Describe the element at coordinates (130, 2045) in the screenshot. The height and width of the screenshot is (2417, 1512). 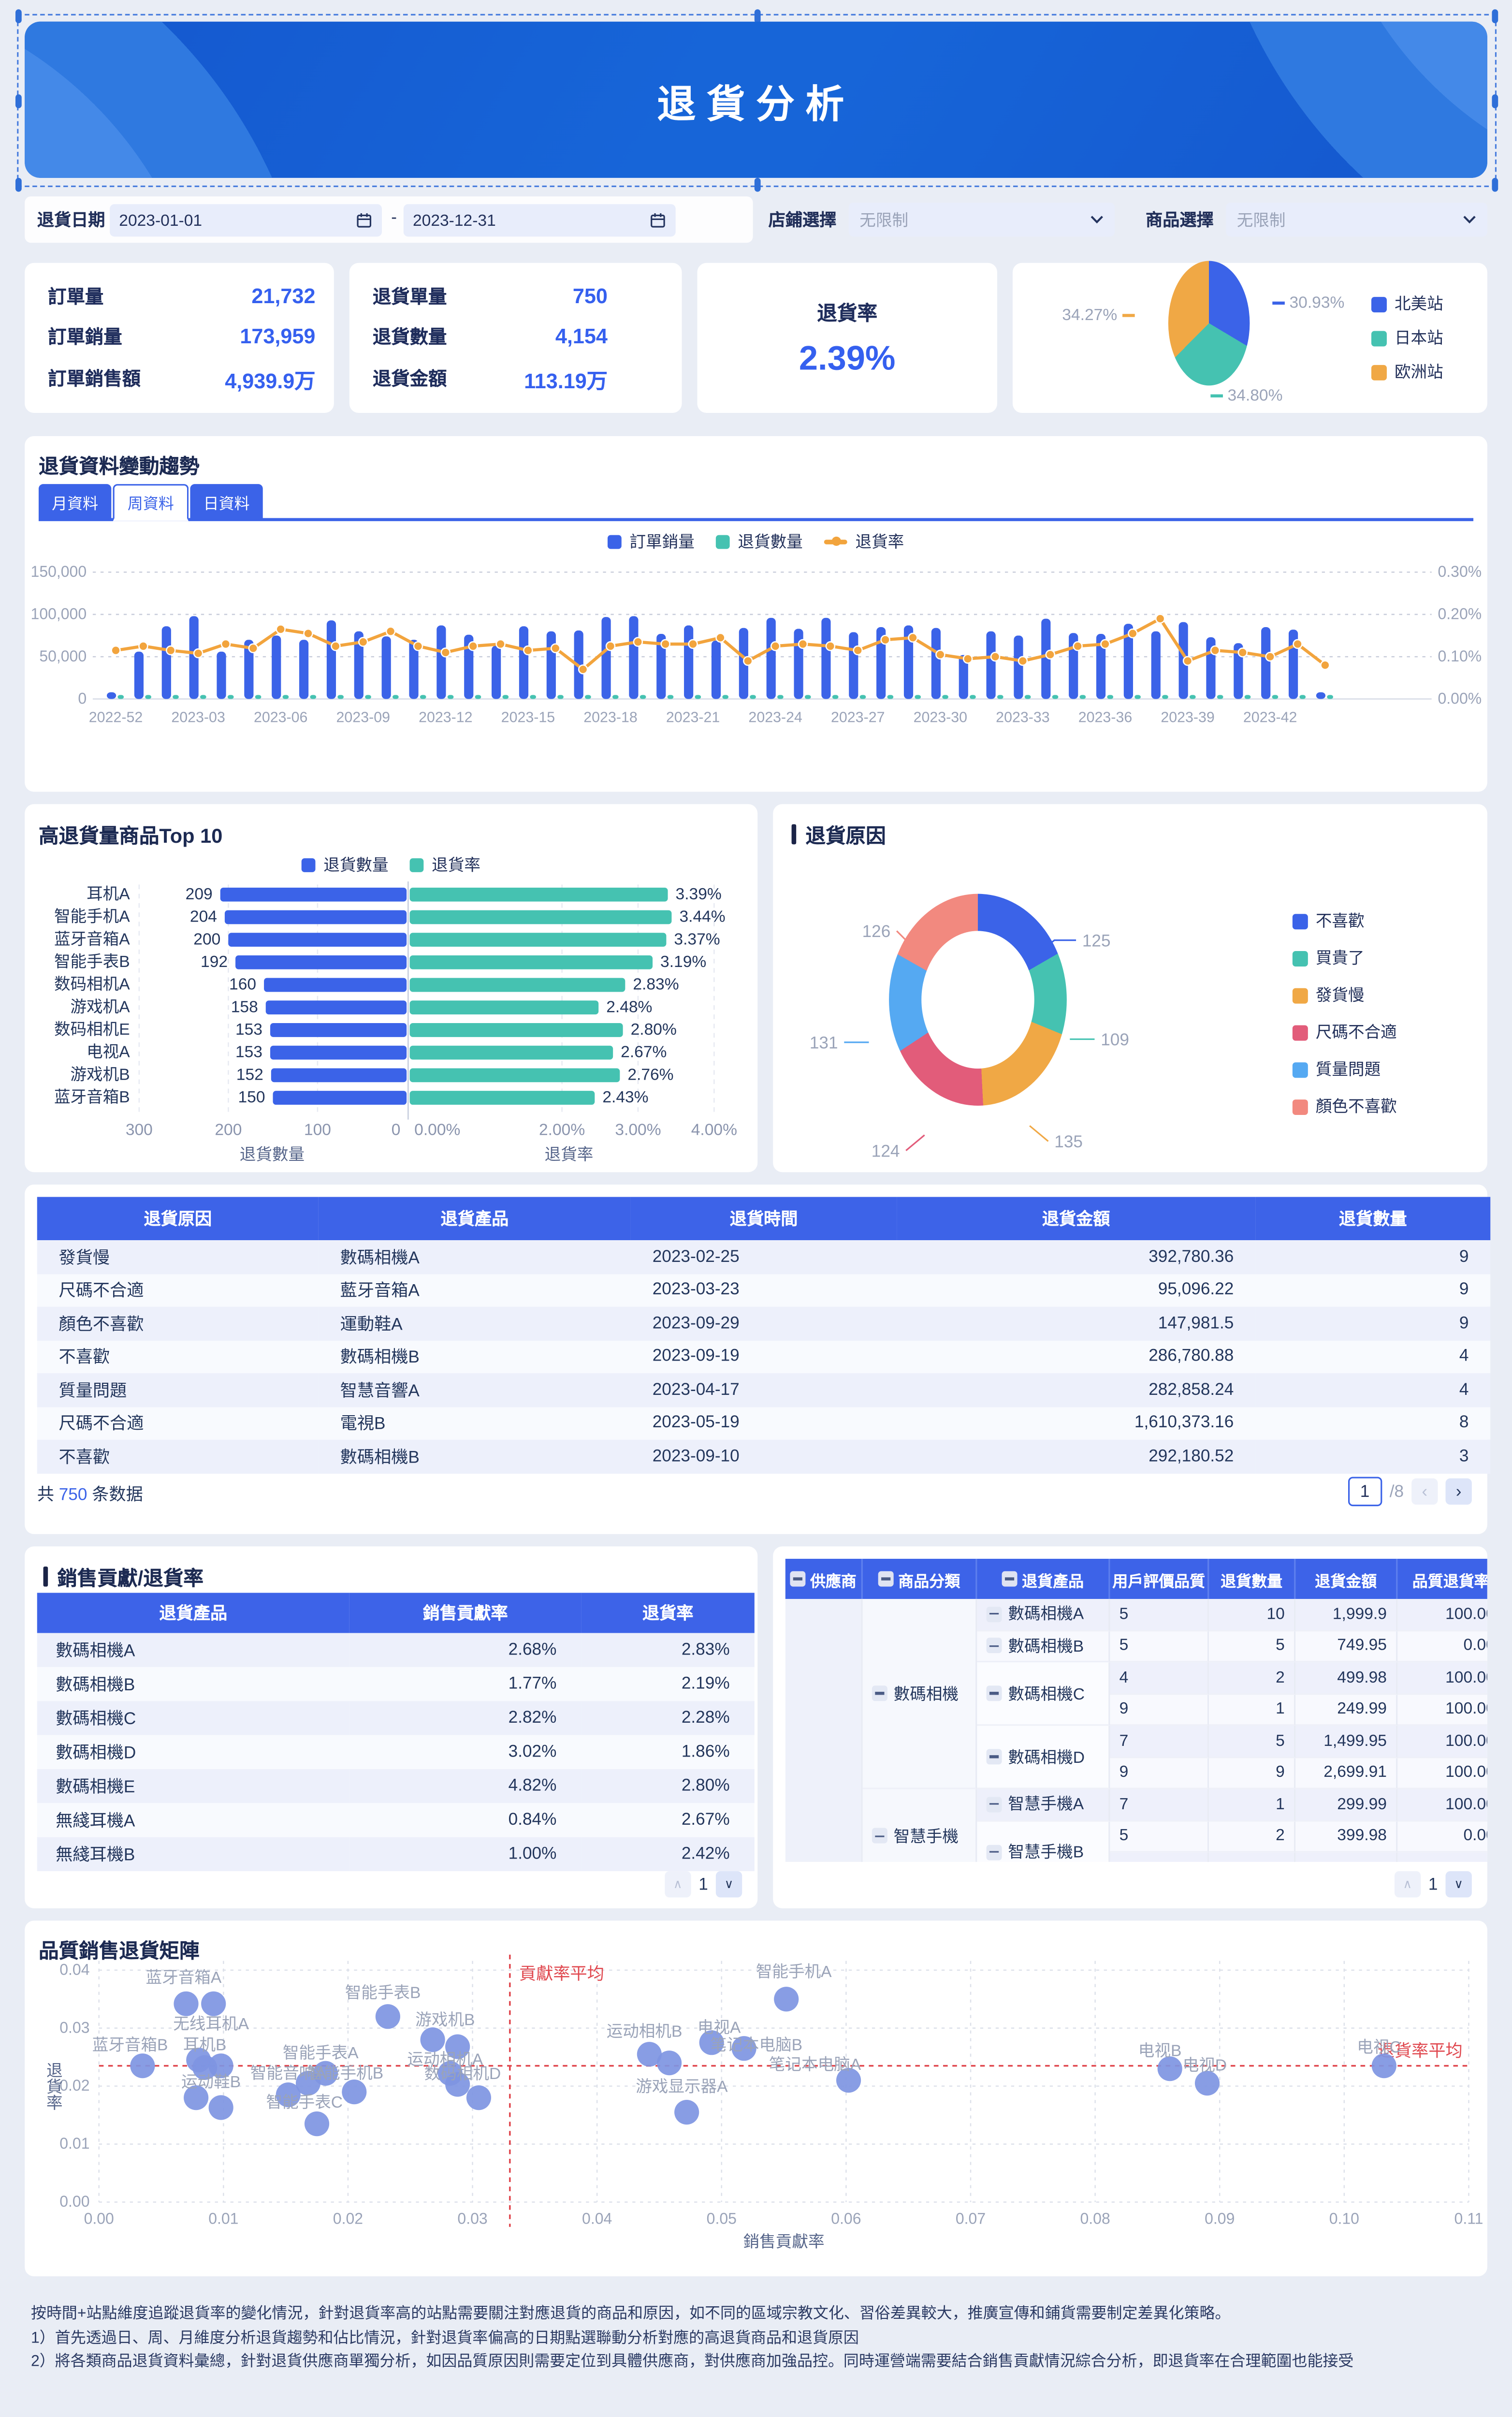
I see `svg-text: 蓝牙音箱B` at that location.